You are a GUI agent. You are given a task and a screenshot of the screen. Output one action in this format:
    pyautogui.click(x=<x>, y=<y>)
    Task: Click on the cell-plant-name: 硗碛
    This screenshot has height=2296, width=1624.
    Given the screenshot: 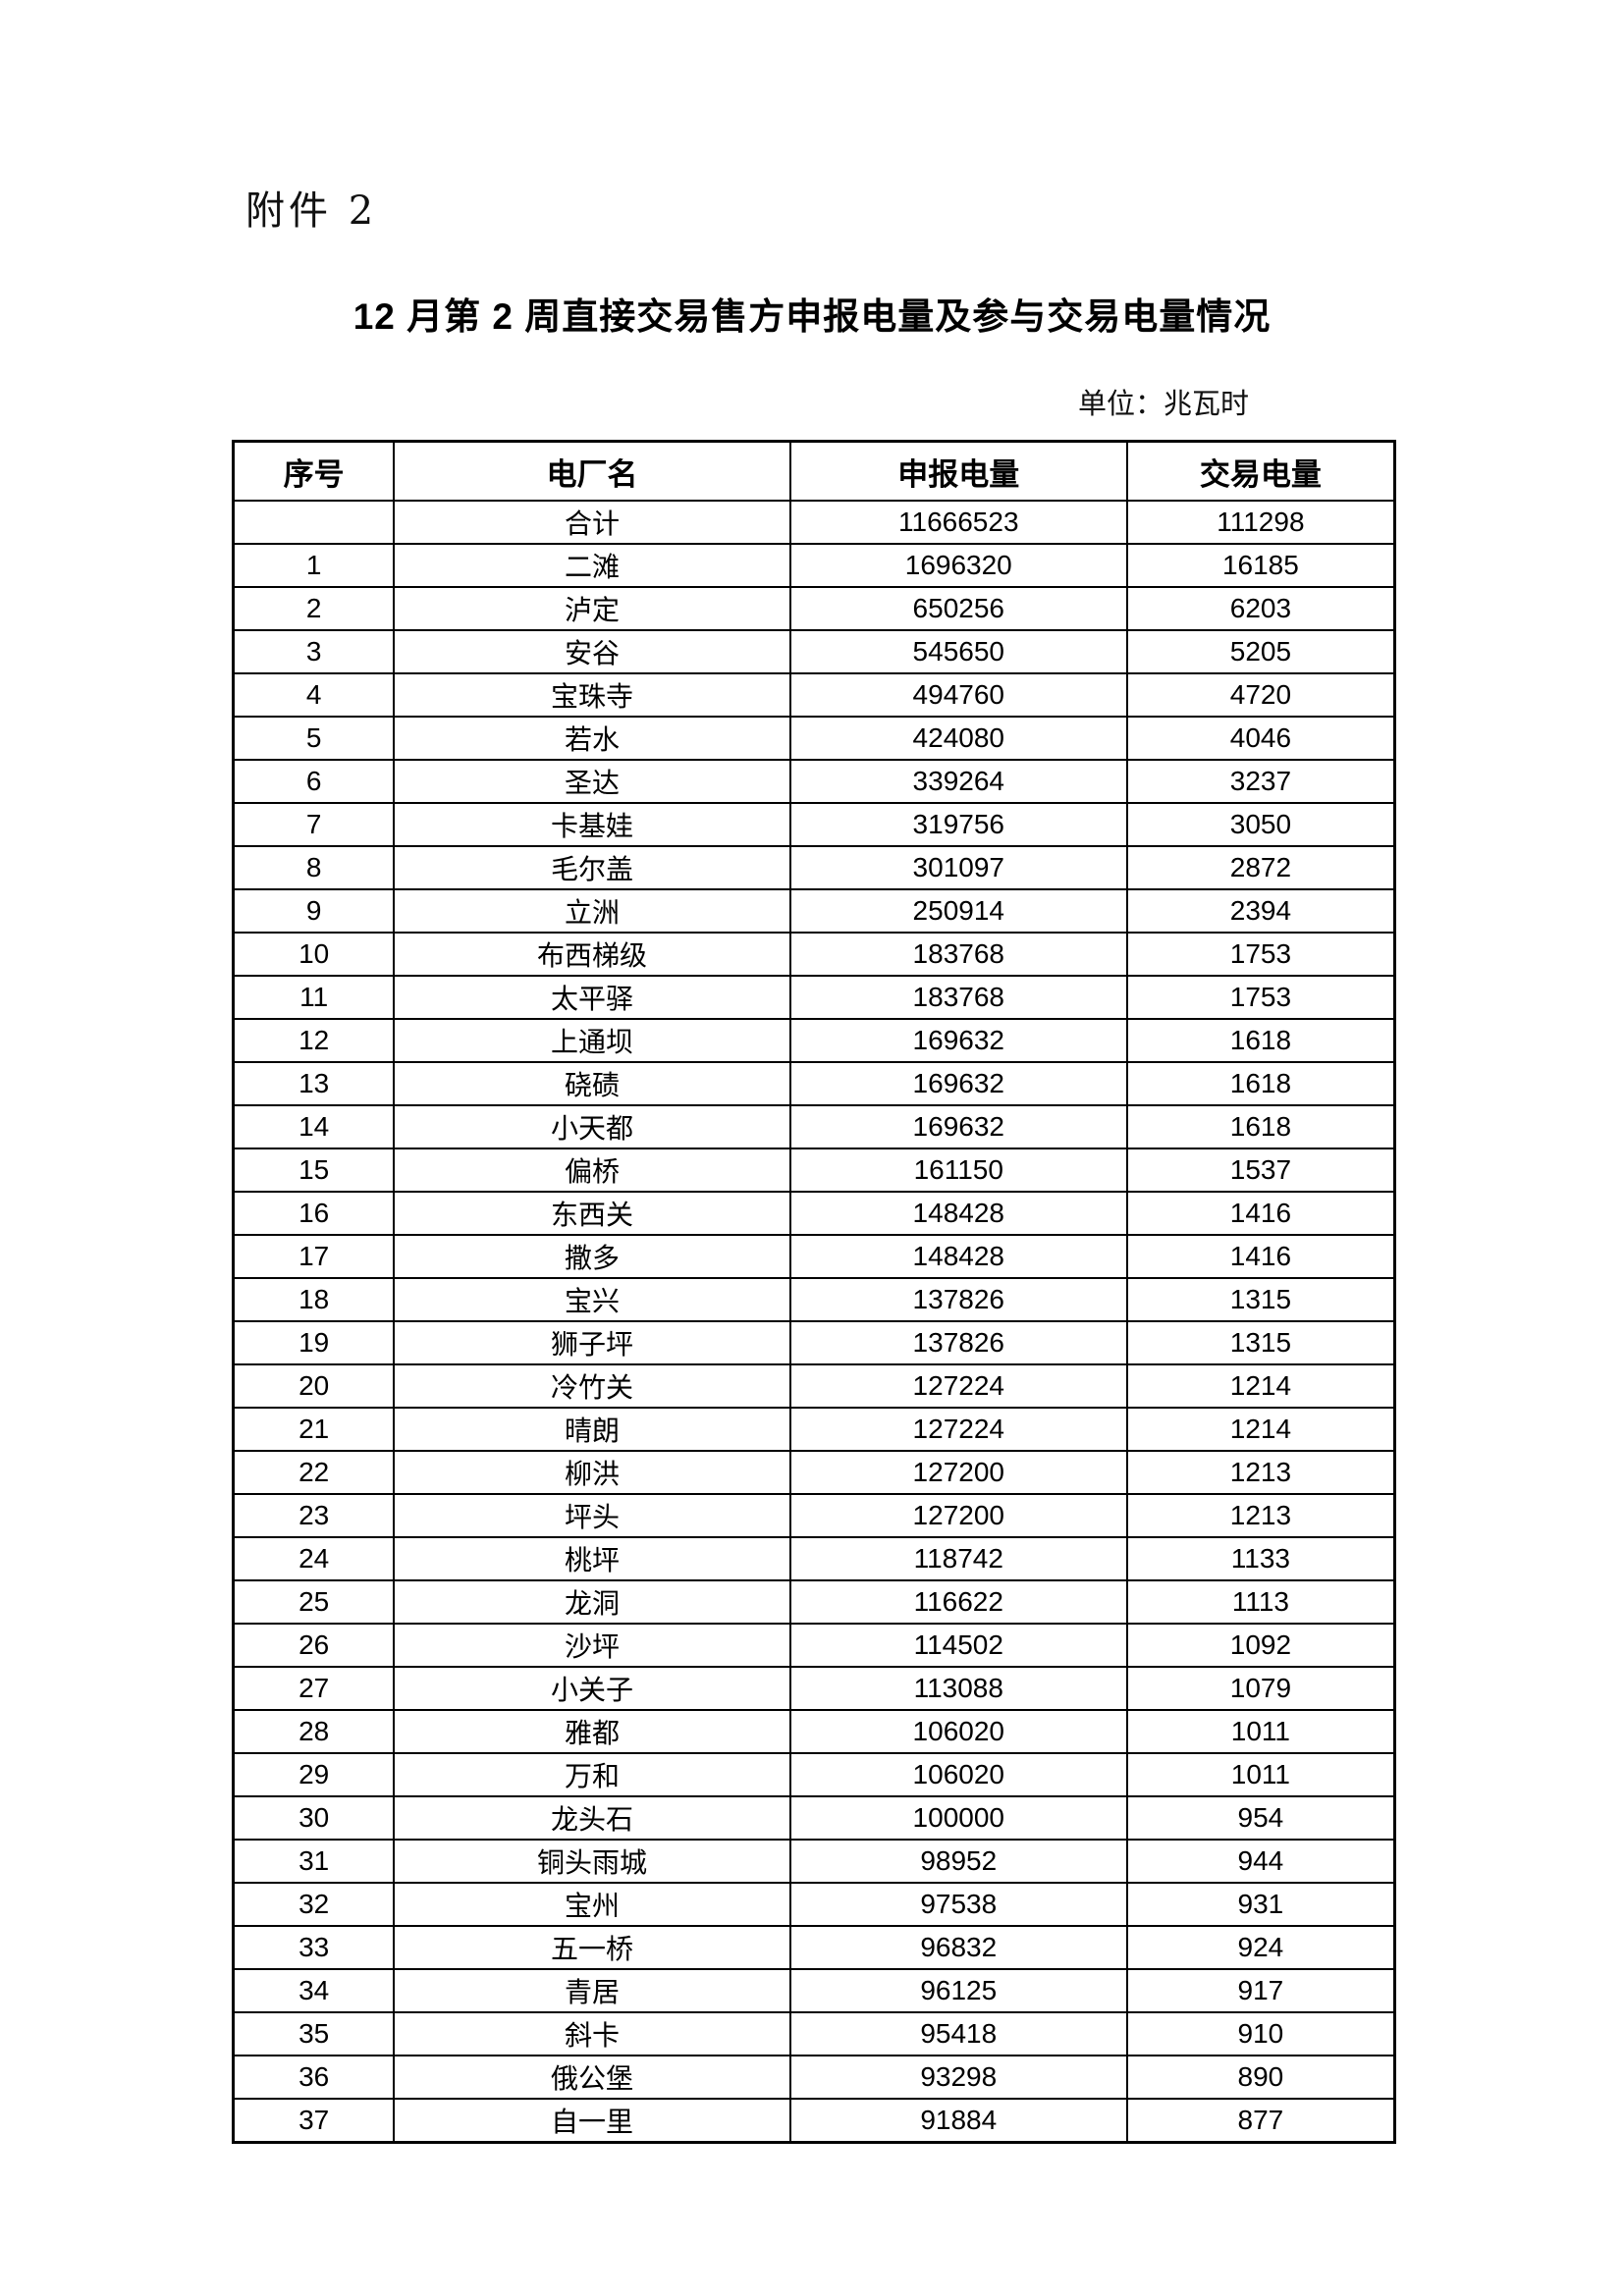 What is the action you would take?
    pyautogui.click(x=592, y=1083)
    